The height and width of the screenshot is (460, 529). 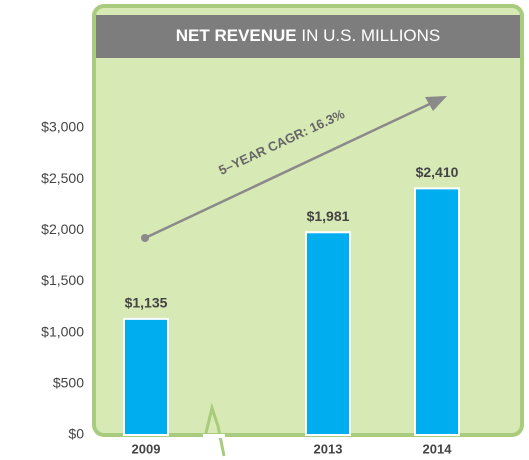 What do you see at coordinates (328, 448) in the screenshot?
I see `x-tick-label: 2013` at bounding box center [328, 448].